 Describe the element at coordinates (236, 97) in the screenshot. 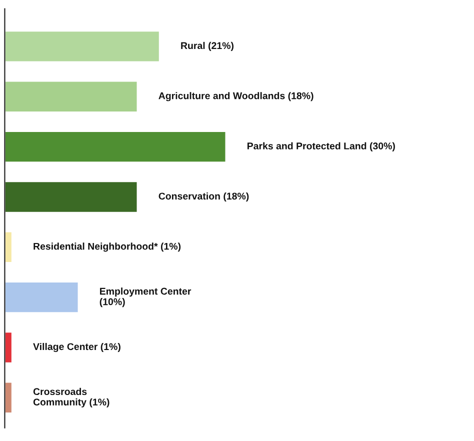

I see `category-label: Agriculture and Woodlands (18%)` at that location.